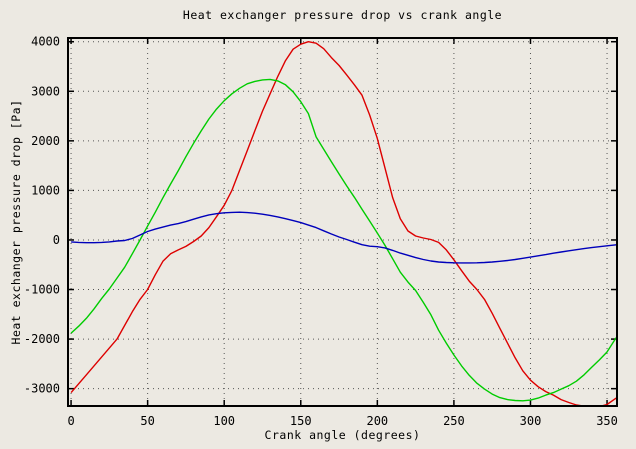  Describe the element at coordinates (56, 240) in the screenshot. I see `y-tick-label: 0` at that location.